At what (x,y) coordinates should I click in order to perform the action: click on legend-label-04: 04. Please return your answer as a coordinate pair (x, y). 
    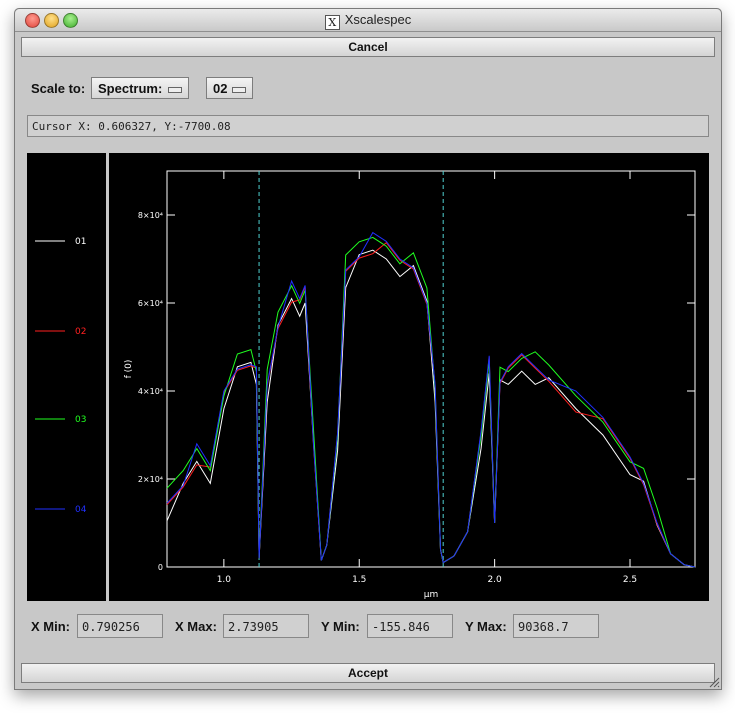
    Looking at the image, I should click on (81, 510).